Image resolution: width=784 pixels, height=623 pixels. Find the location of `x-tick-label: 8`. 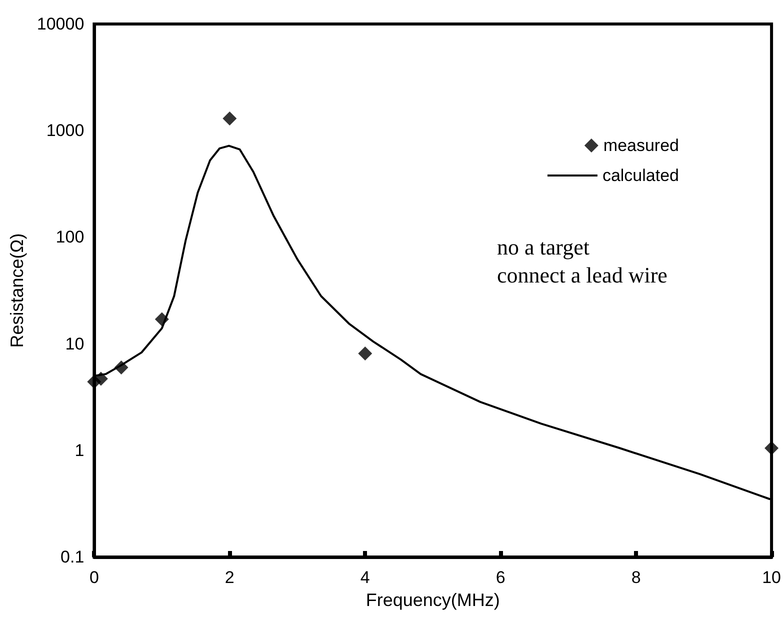

x-tick-label: 8 is located at coordinates (636, 577).